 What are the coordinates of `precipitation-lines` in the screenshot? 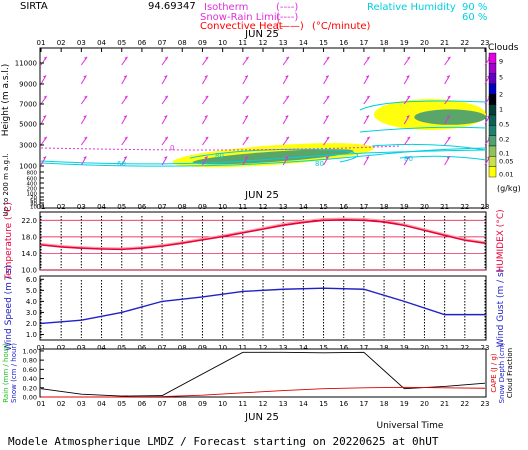 It's located at (263, 374).